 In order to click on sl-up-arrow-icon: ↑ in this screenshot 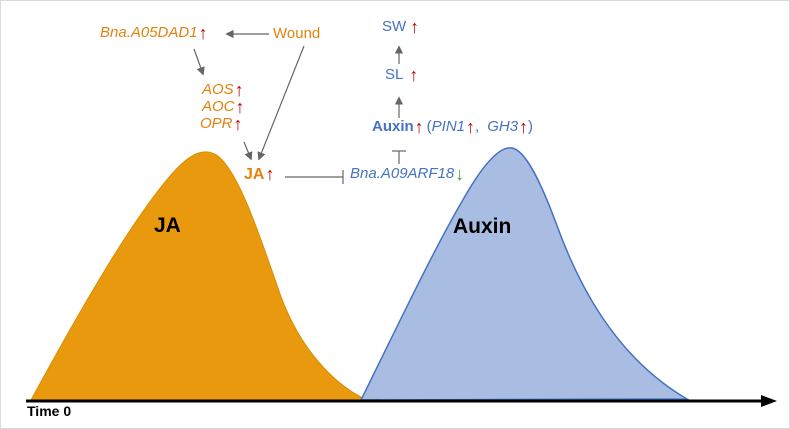, I will do `click(414, 75)`.